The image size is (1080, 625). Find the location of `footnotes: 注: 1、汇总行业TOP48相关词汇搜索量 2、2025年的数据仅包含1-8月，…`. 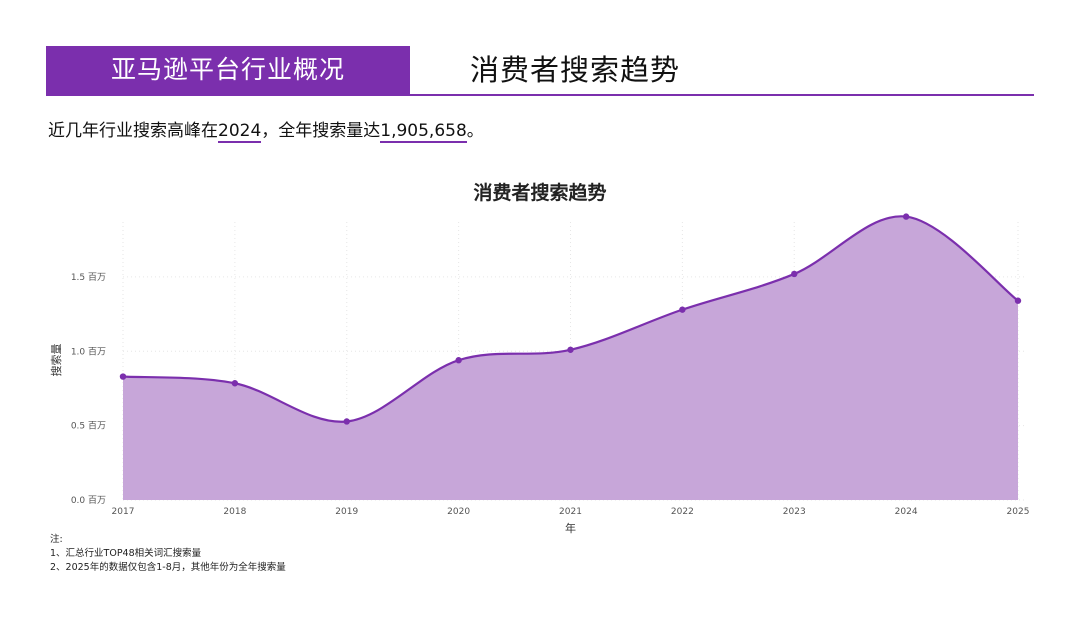

footnotes: 注: 1、汇总行业TOP48相关词汇搜索量 2、2025年的数据仅包含1-8月，… is located at coordinates (168, 554).